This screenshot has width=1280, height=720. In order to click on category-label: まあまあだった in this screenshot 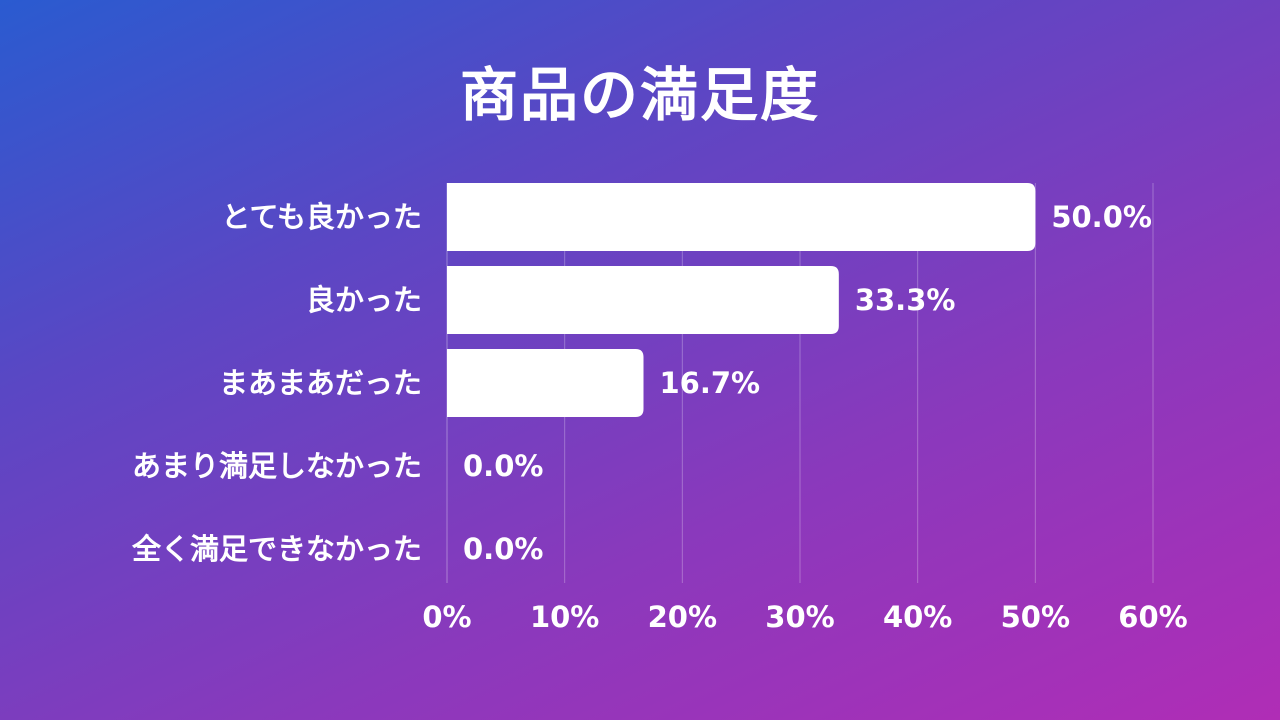, I will do `click(320, 383)`.